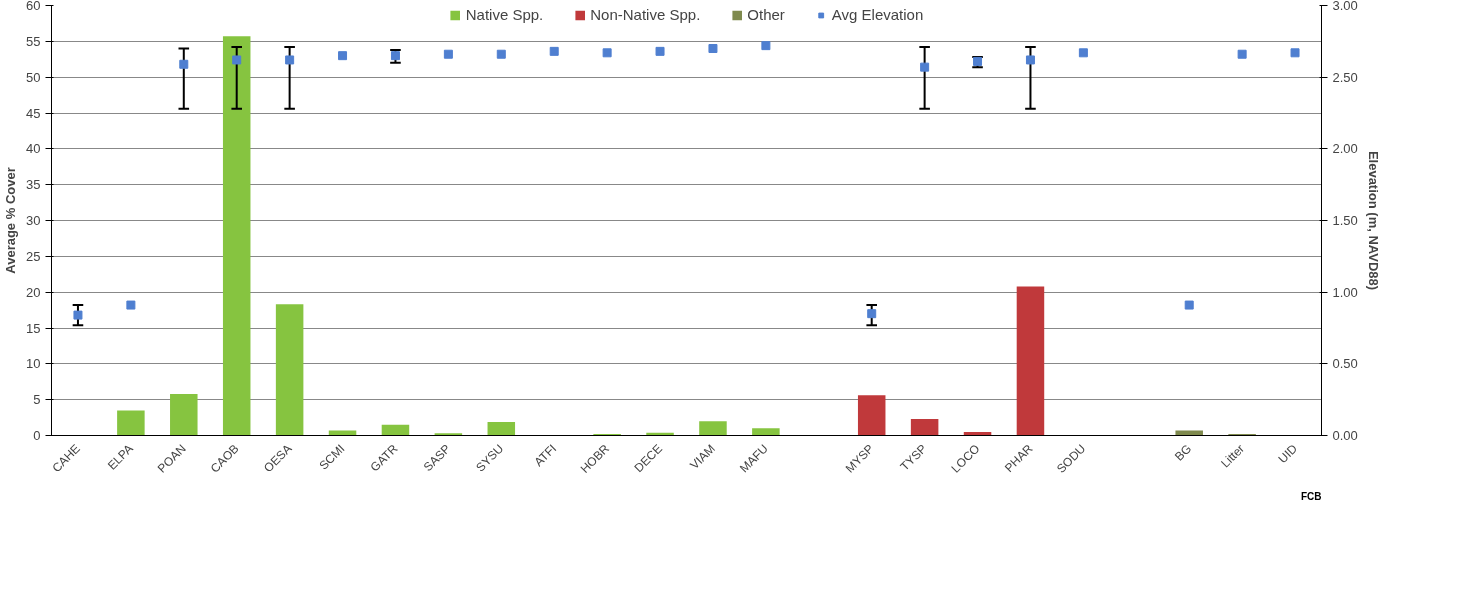 This screenshot has width=1458, height=609. What do you see at coordinates (33, 149) in the screenshot?
I see `y-tick-label: 40` at bounding box center [33, 149].